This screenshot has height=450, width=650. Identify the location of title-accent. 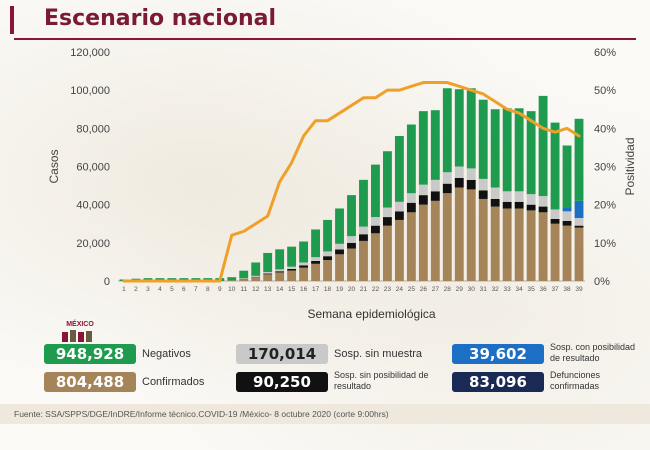
(12, 20).